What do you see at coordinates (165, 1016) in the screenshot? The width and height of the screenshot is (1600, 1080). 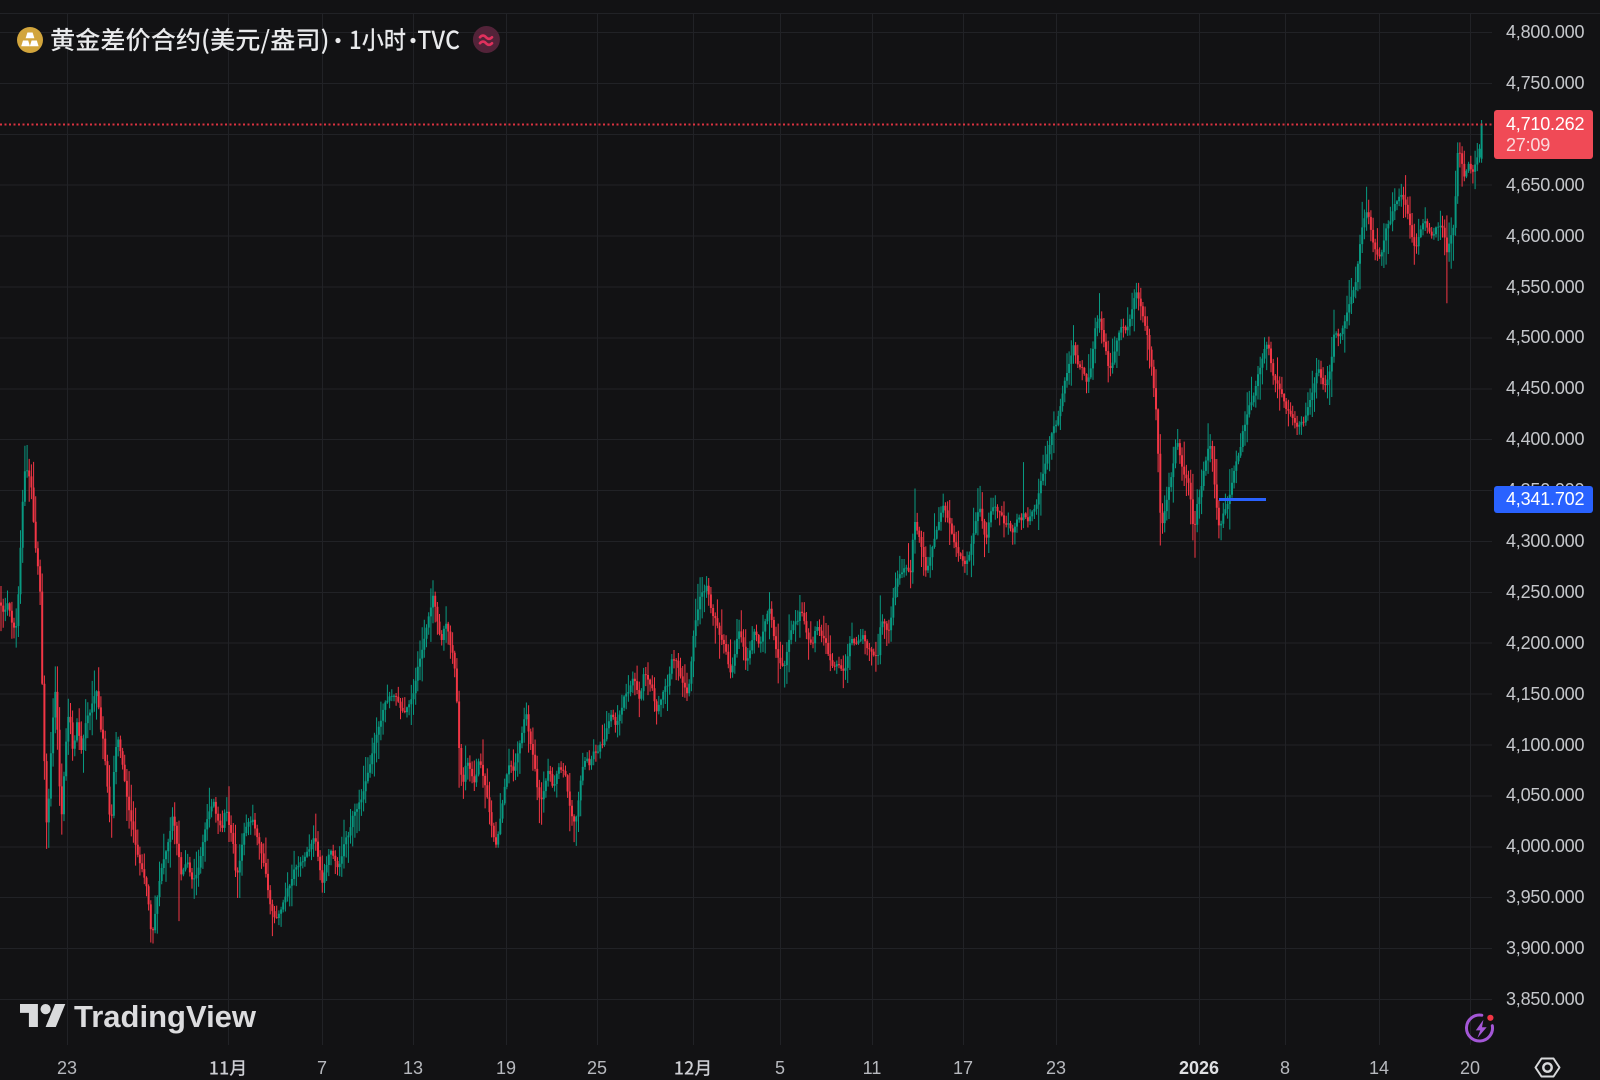 I see `svg-text: TradingView` at bounding box center [165, 1016].